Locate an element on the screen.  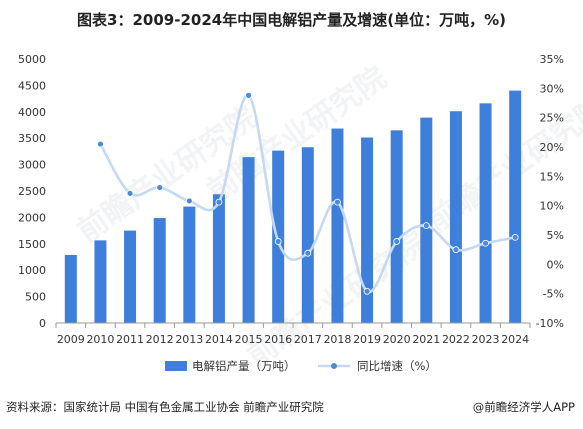
y-right-tick-label: 20% is located at coordinates (552, 147).